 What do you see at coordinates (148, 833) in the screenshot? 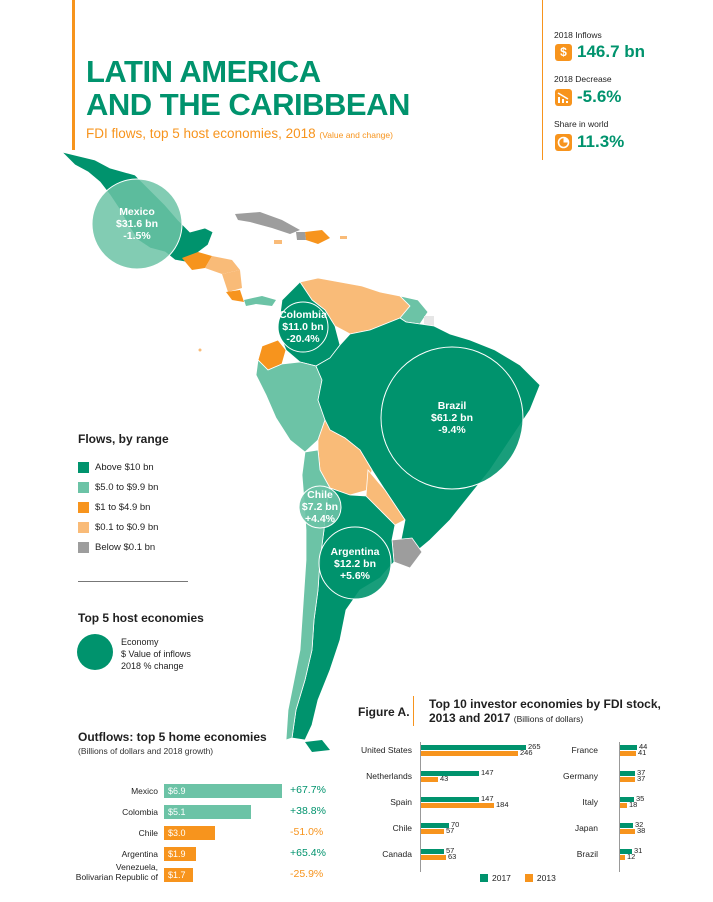
I see `outflow-label: Chile` at bounding box center [148, 833].